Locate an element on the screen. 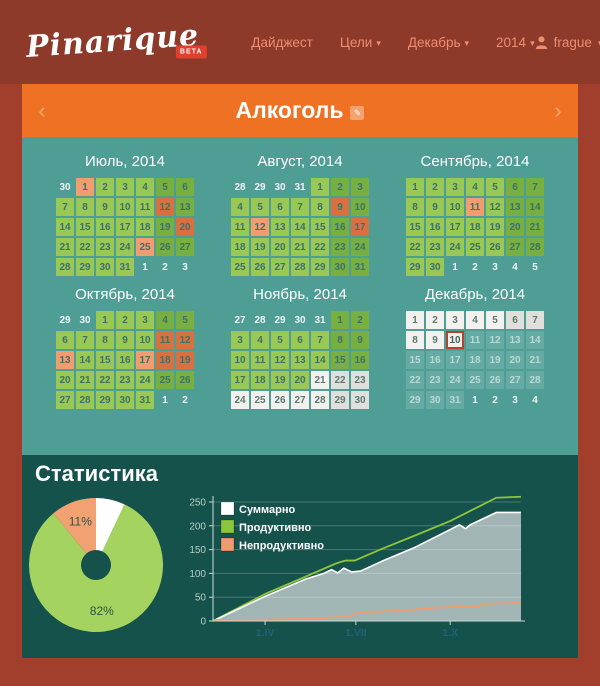  nav-item-digest: Дайджест is located at coordinates (282, 42).